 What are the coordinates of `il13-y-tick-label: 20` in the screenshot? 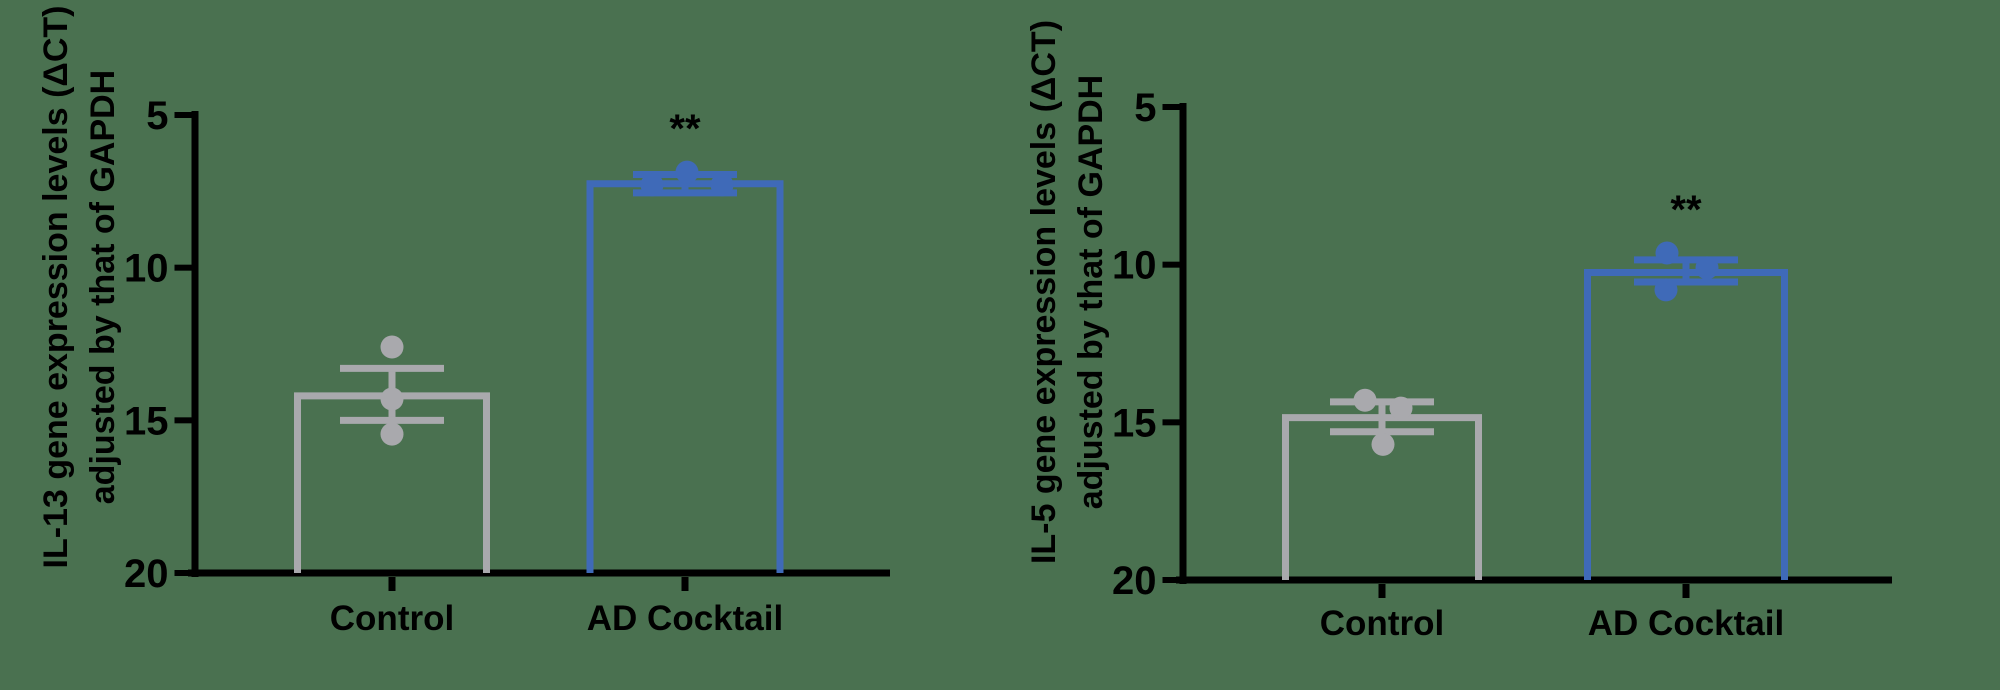 It's located at (146, 574).